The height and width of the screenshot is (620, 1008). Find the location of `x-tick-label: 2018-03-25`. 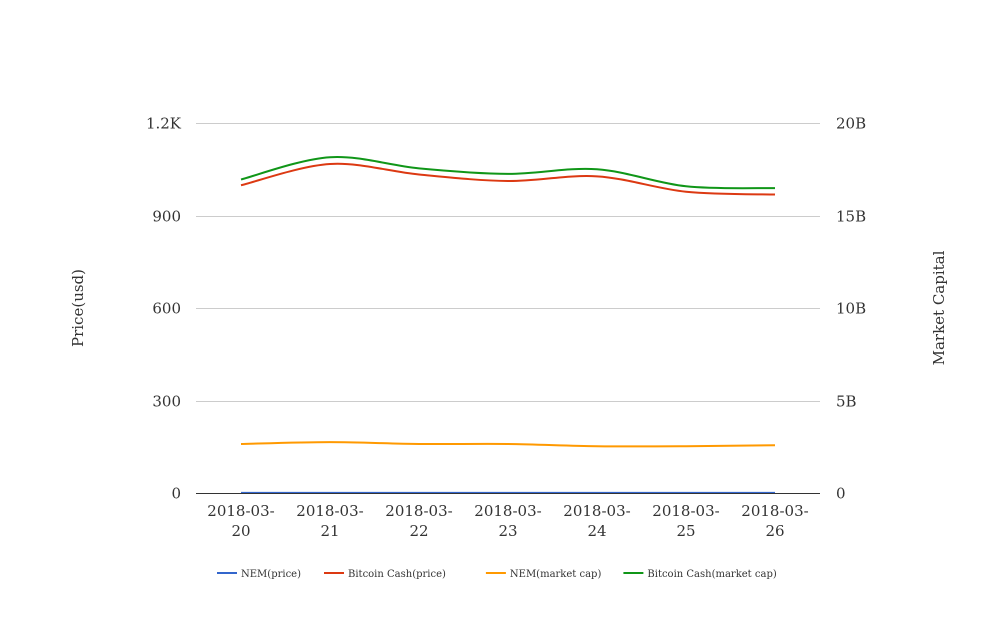

x-tick-label: 2018-03-25 is located at coordinates (685, 521).